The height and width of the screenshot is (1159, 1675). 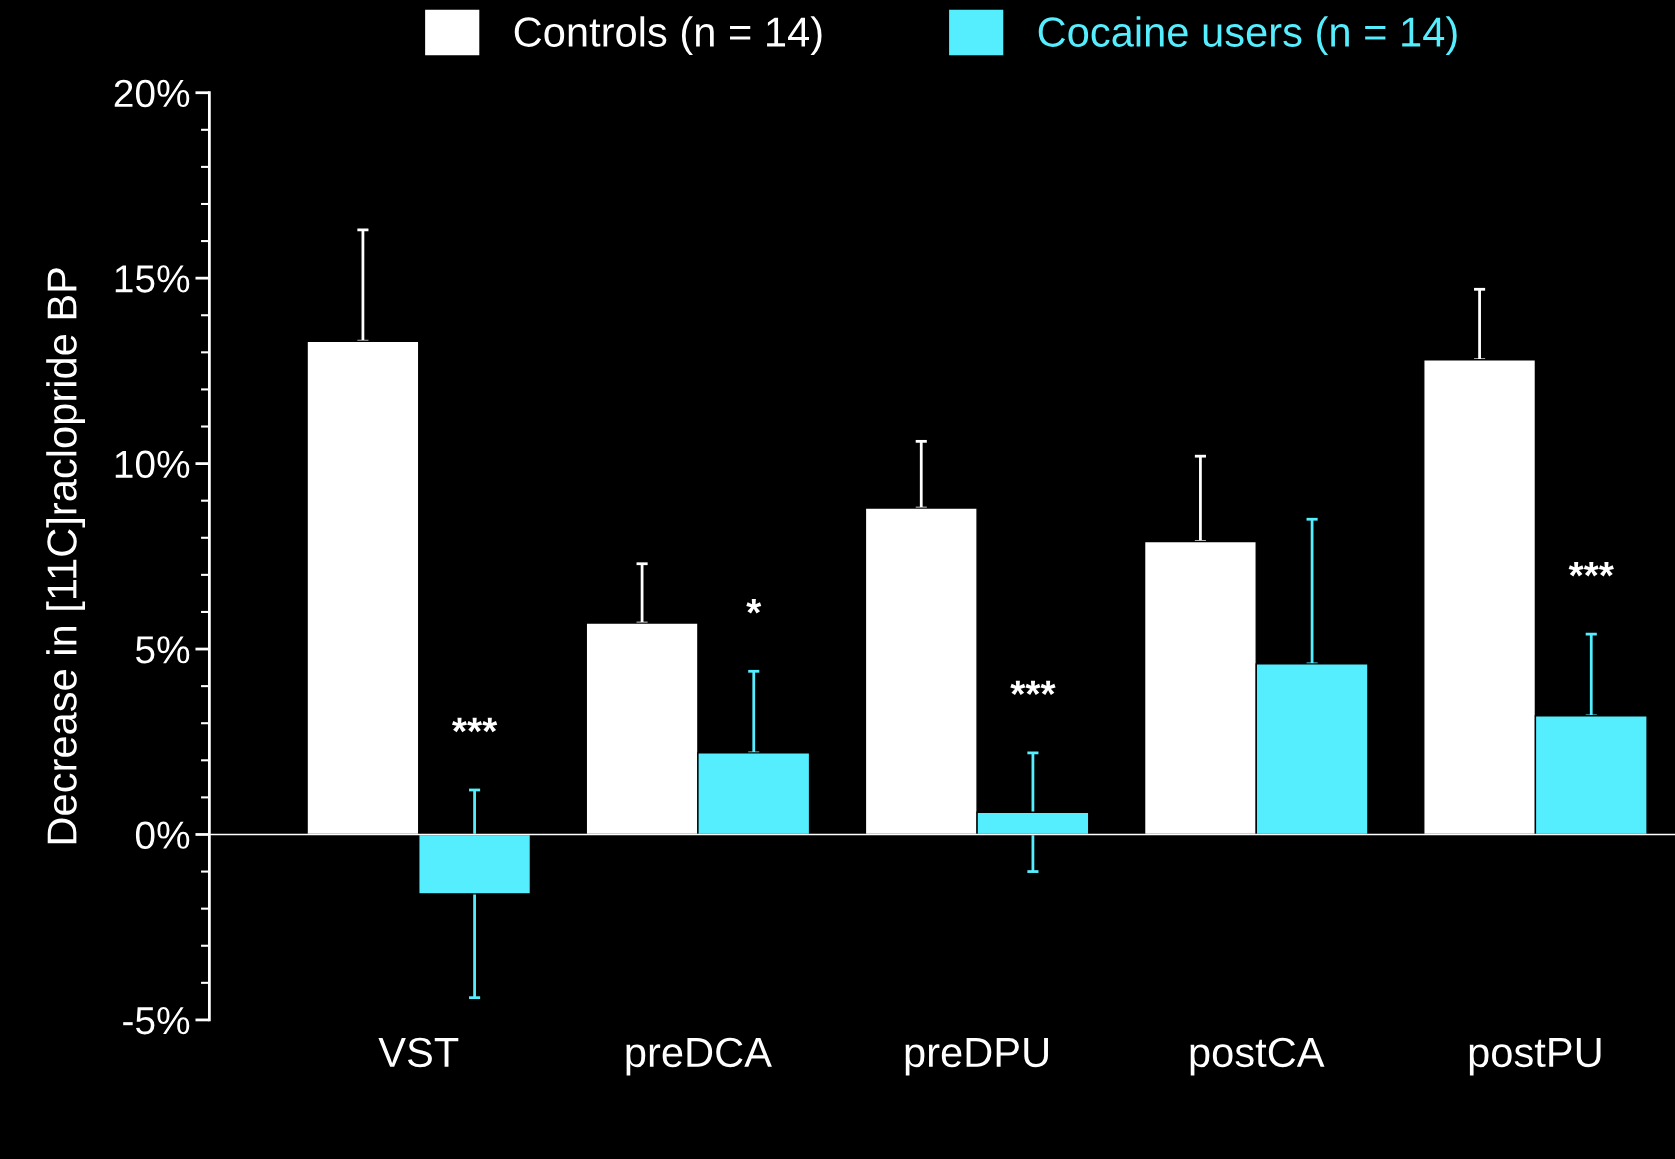 What do you see at coordinates (156, 1021) in the screenshot?
I see `y-tick-label: -5%` at bounding box center [156, 1021].